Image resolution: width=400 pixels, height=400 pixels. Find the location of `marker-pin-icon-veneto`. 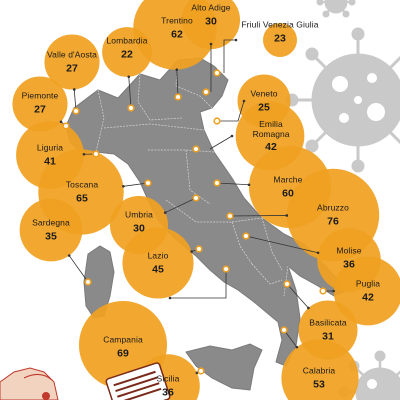

marker-pin-icon-veneto is located at coordinates (217, 121).